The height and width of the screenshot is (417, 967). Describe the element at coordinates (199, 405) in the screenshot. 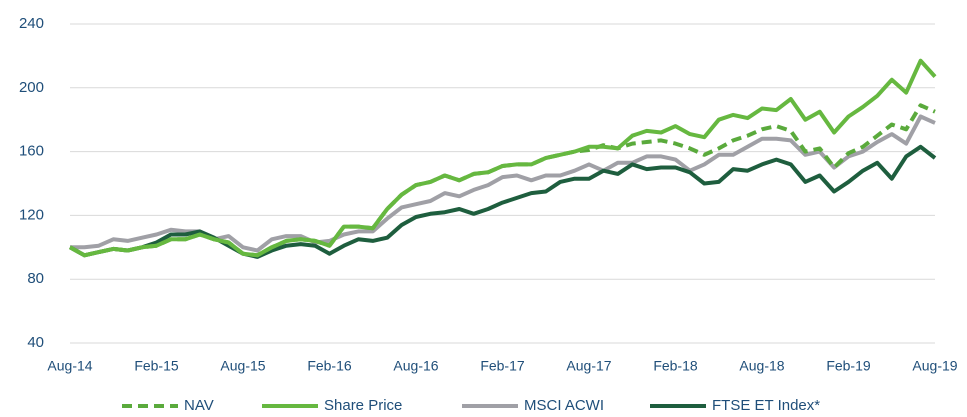

I see `legend-label: NAV` at that location.